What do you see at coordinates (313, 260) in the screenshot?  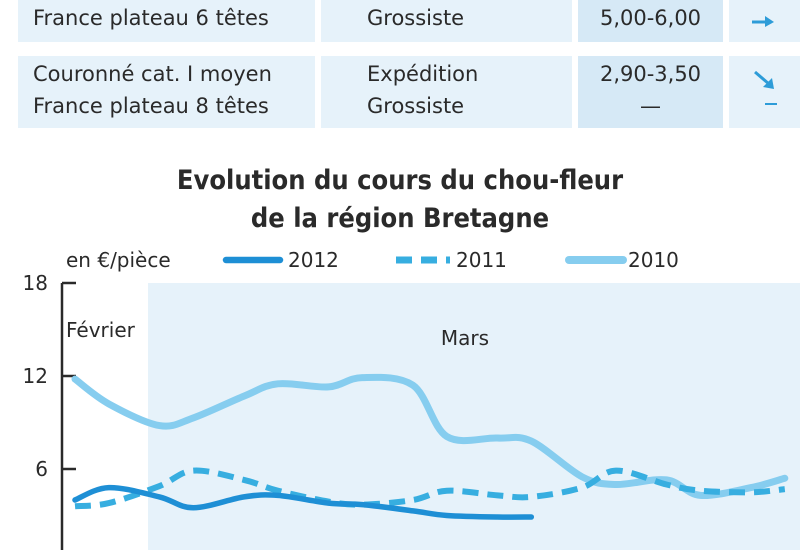 I see `legend-label-2012: 2012` at bounding box center [313, 260].